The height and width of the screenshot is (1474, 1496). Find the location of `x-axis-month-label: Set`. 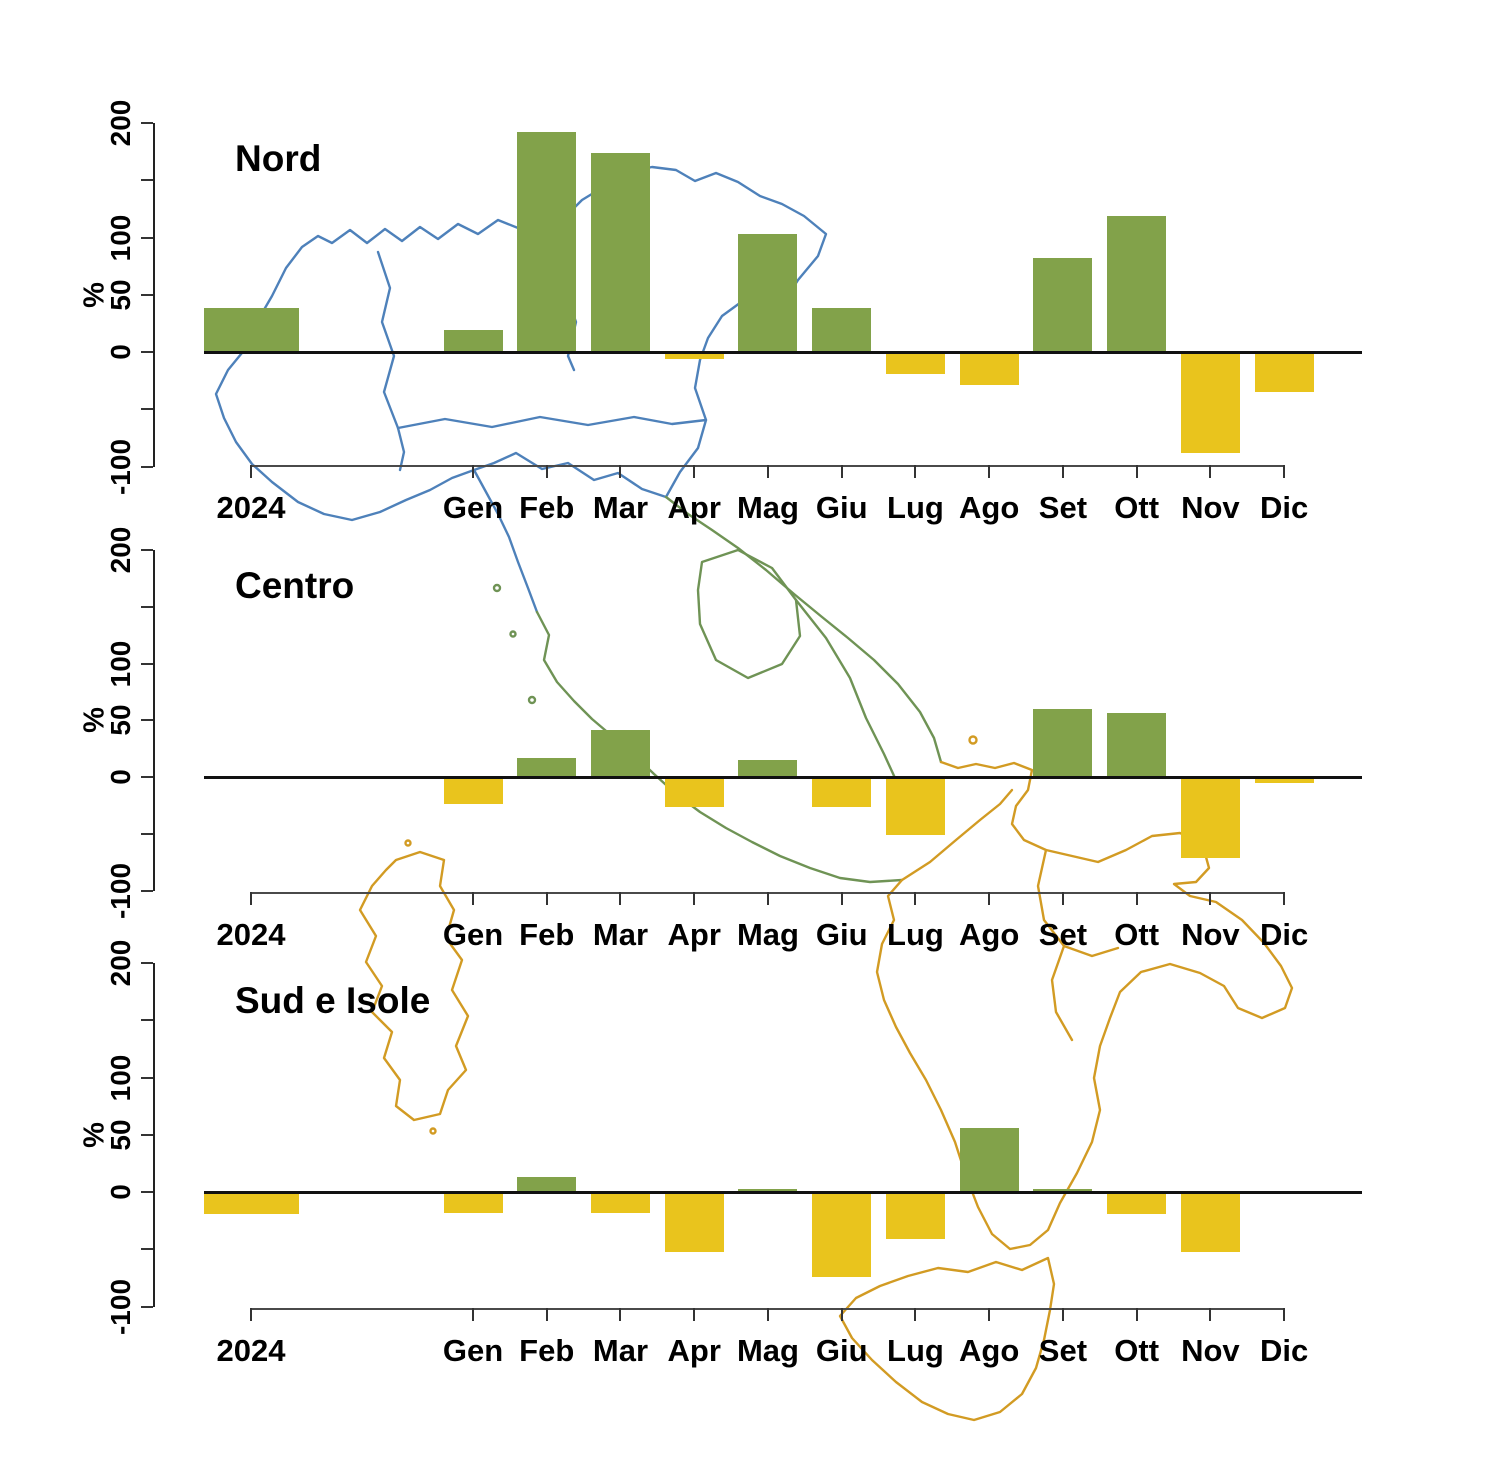

x-axis-month-label: Set is located at coordinates (1063, 507).